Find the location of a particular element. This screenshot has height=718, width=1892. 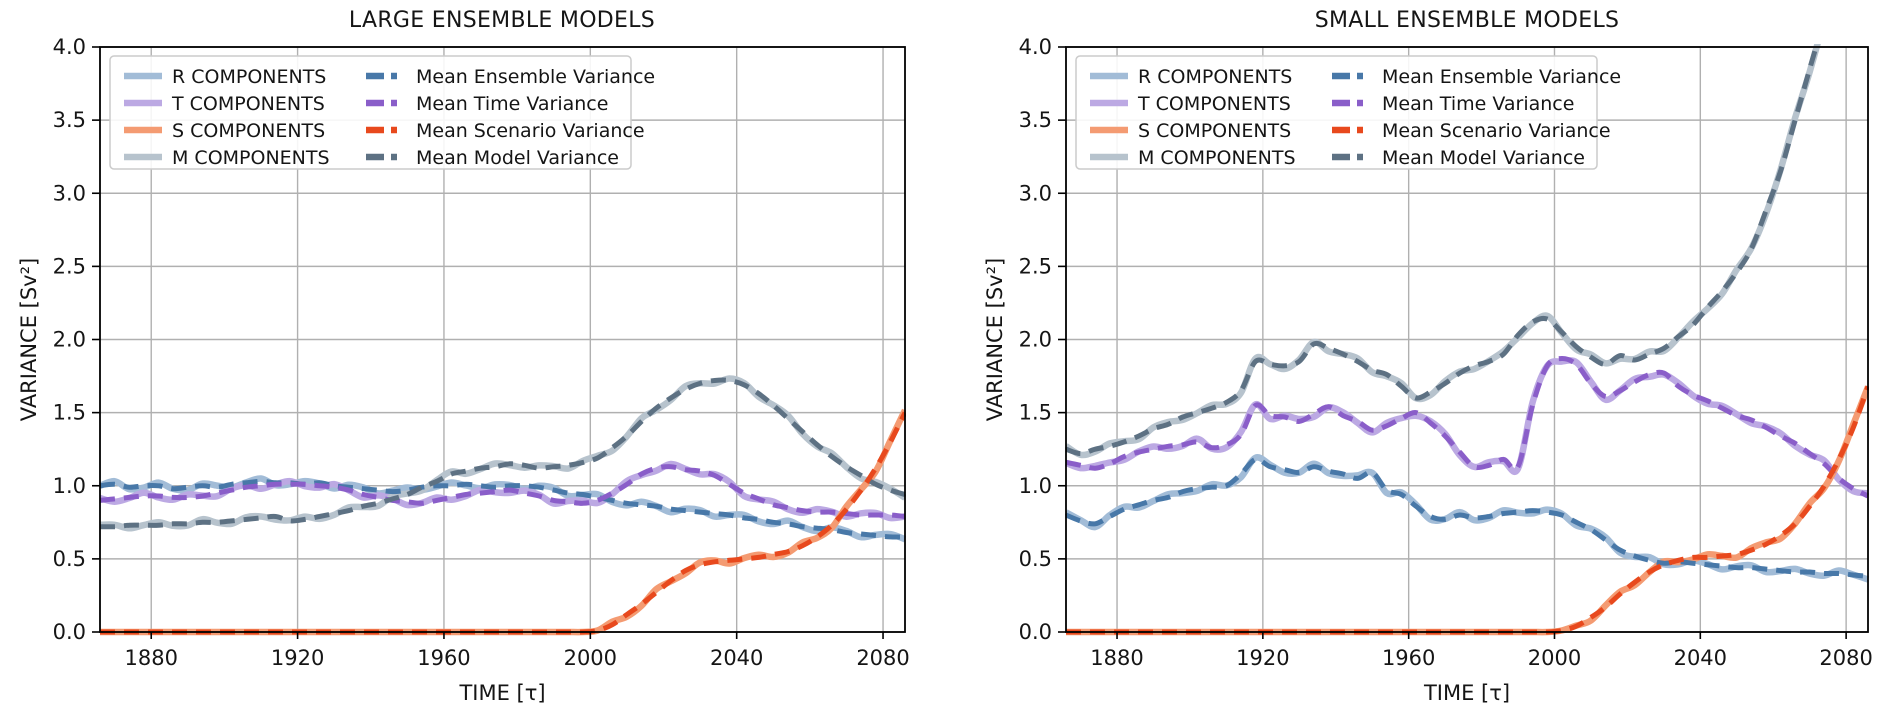

mean-model-variance-line is located at coordinates (502, 453).